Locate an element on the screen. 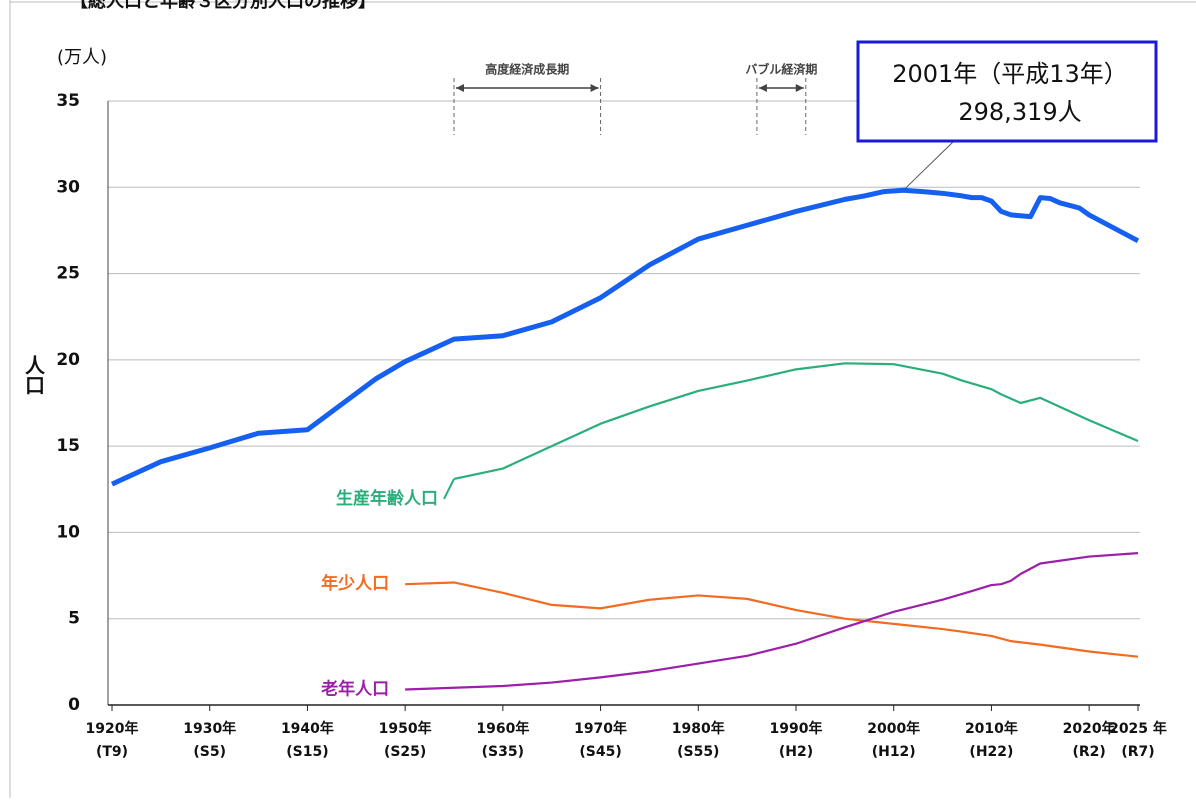  x-tick-sublabel: (S25) is located at coordinates (405, 752).